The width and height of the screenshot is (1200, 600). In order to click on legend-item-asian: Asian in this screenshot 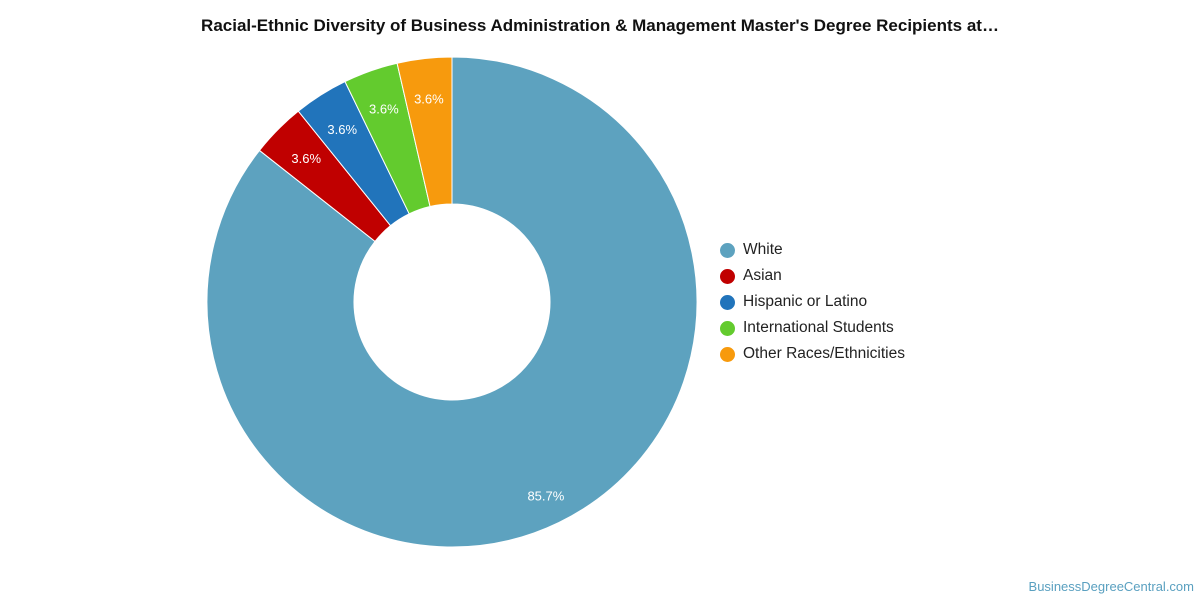, I will do `click(812, 276)`.